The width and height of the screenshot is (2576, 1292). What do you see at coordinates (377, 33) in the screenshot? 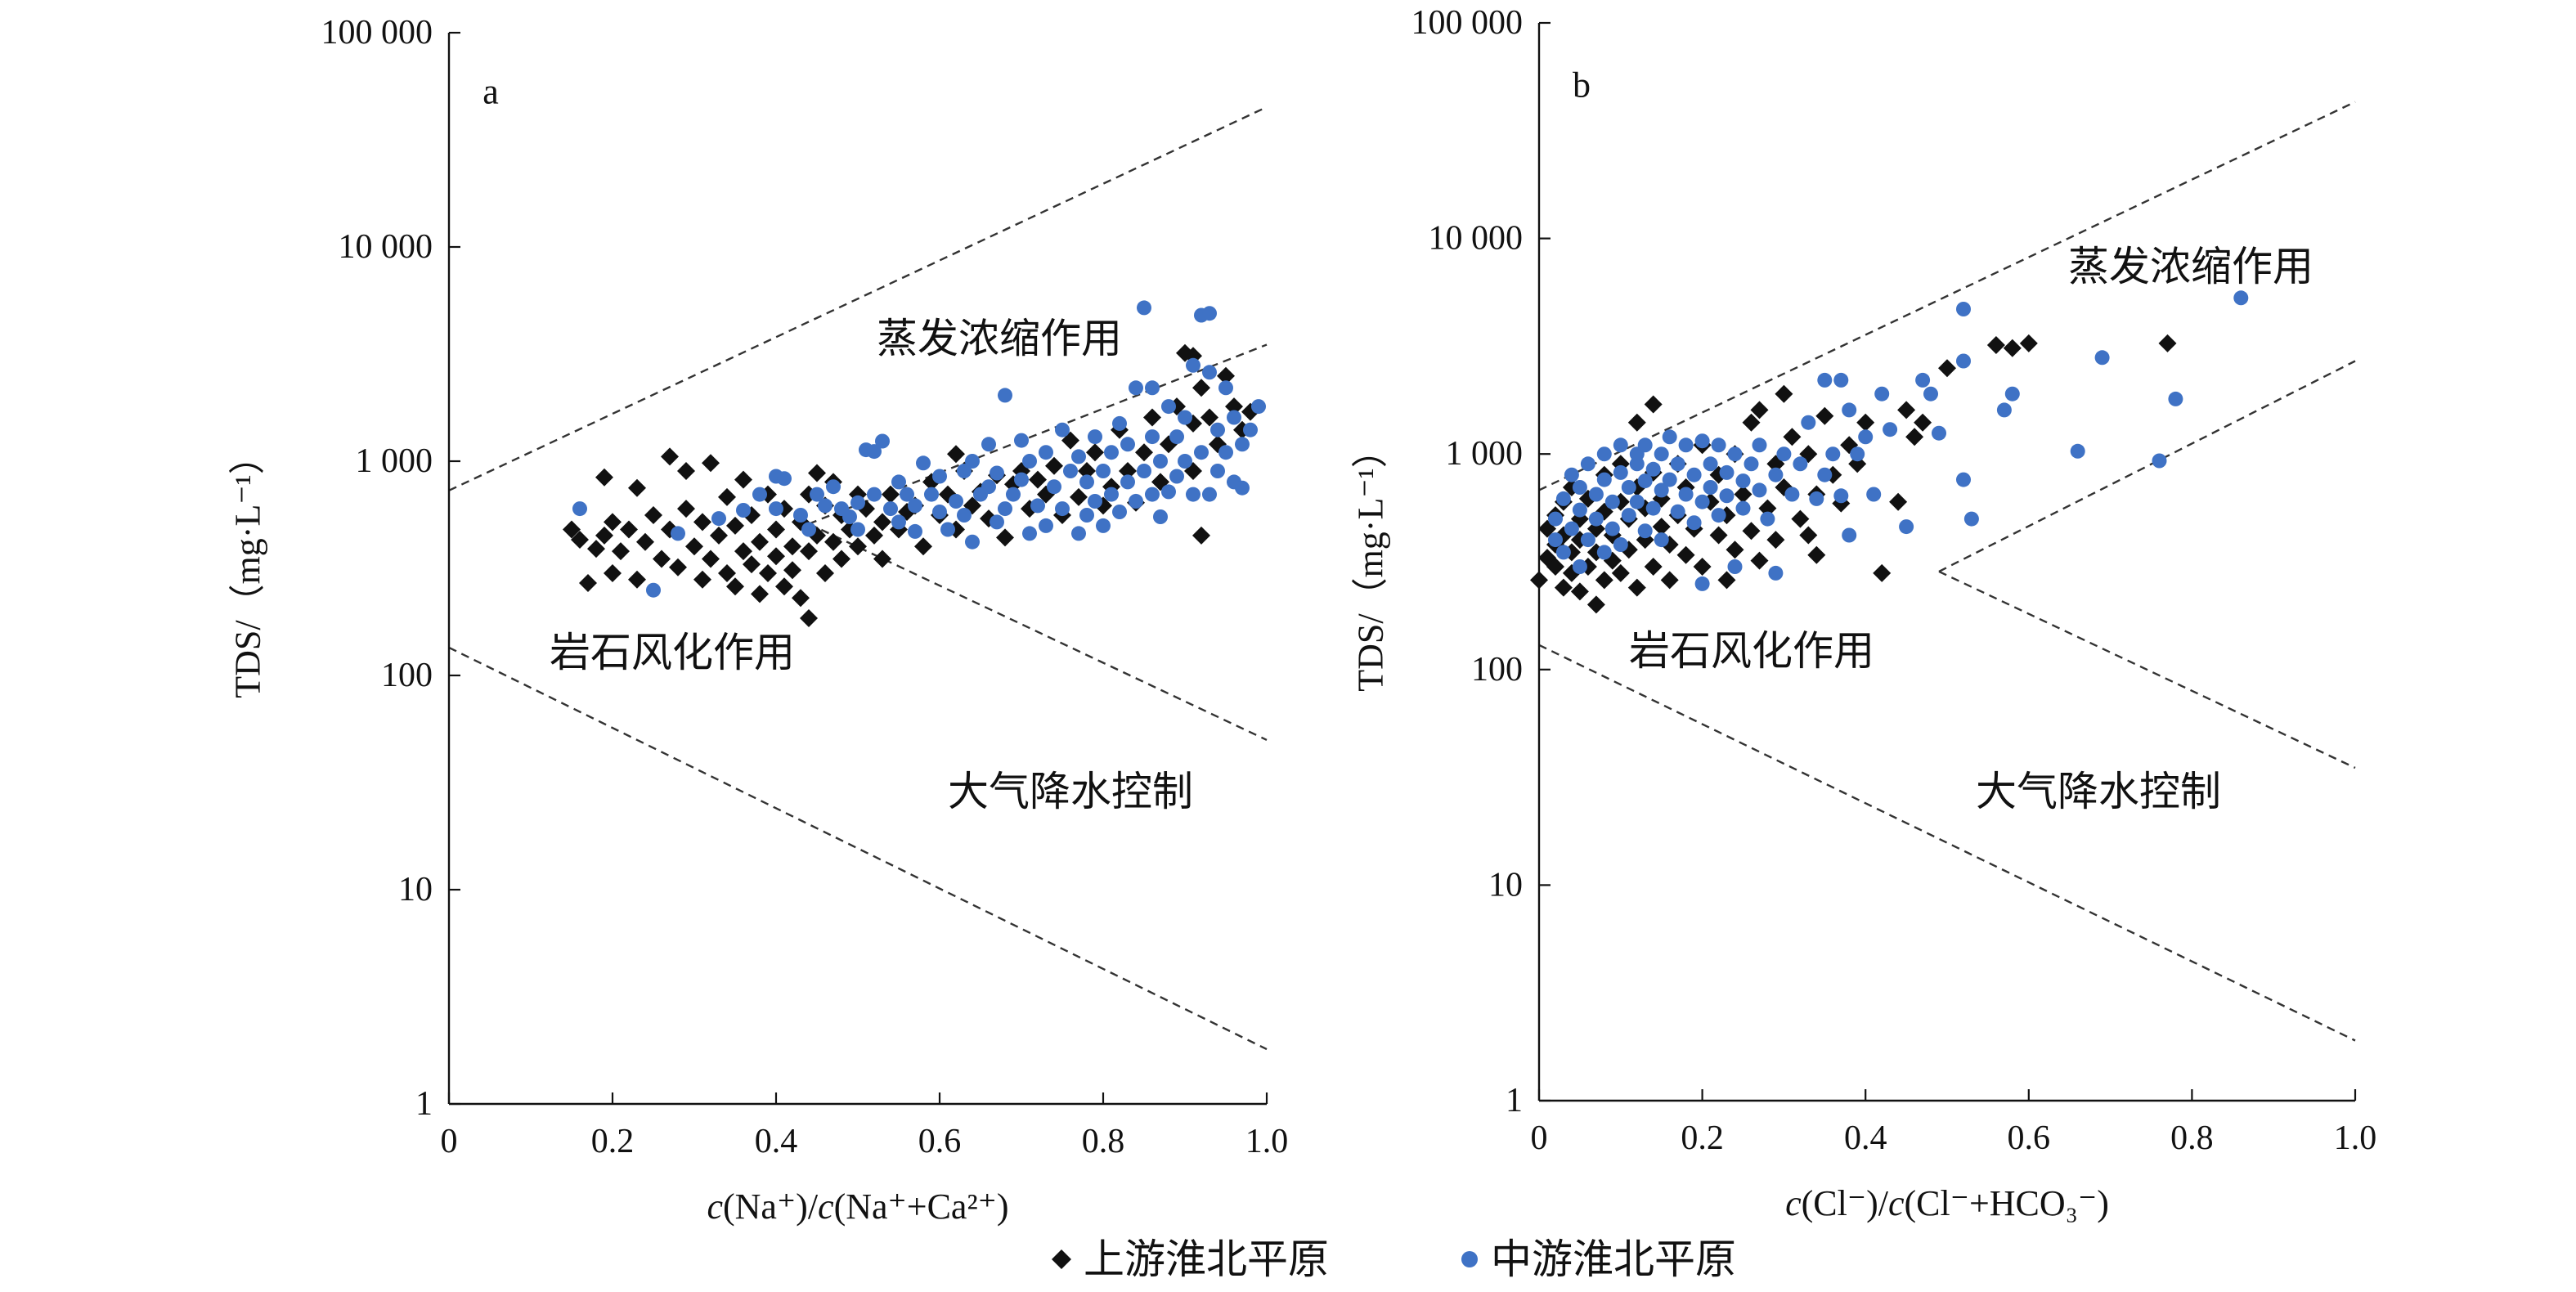
I see `y-tick-label: 100 000` at bounding box center [377, 33].